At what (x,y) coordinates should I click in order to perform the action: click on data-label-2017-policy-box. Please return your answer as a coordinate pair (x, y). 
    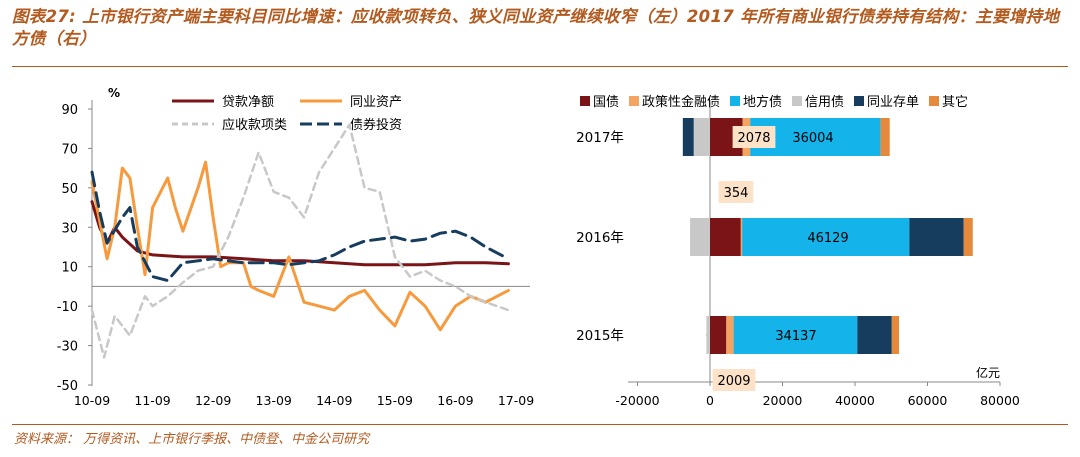
    Looking at the image, I should click on (754, 137).